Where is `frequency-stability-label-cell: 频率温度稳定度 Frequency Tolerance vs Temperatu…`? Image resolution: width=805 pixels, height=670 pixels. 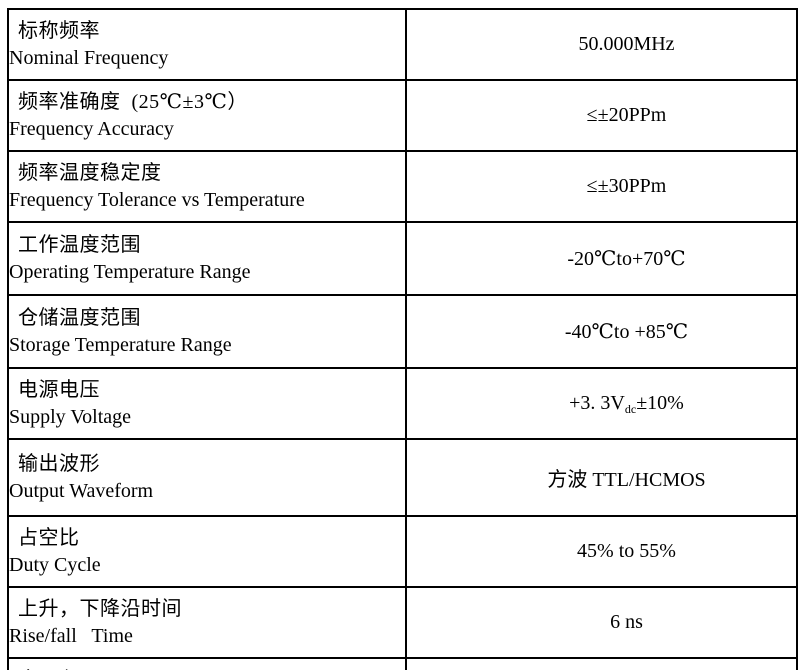
frequency-stability-label-cell: 频率温度稳定度 Frequency Tolerance vs Temperatu… is located at coordinates (207, 186).